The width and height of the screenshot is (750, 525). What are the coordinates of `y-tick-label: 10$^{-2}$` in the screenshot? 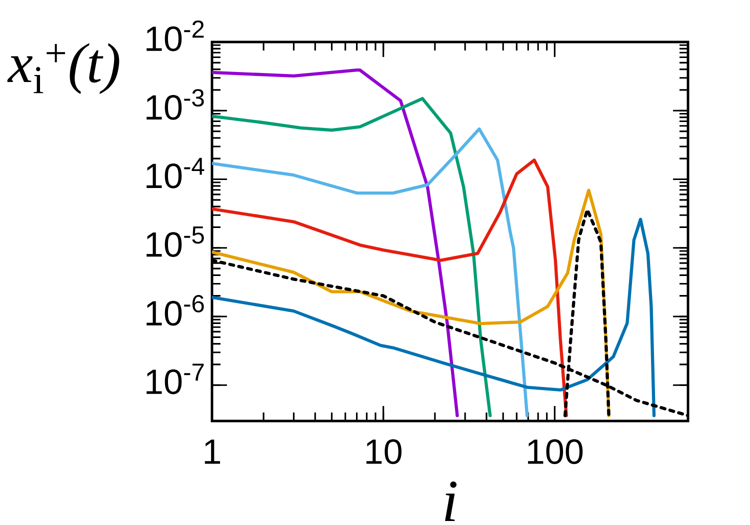 It's located at (175, 36).